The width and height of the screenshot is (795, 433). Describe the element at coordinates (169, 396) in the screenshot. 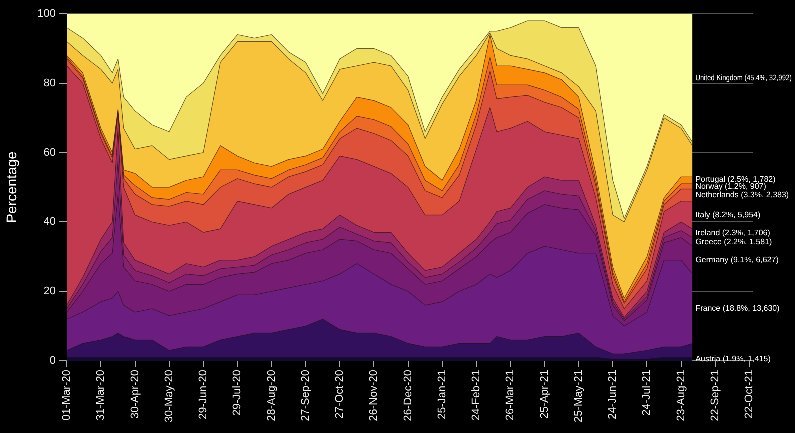

I see `x-tick-label: 30-May-20` at that location.